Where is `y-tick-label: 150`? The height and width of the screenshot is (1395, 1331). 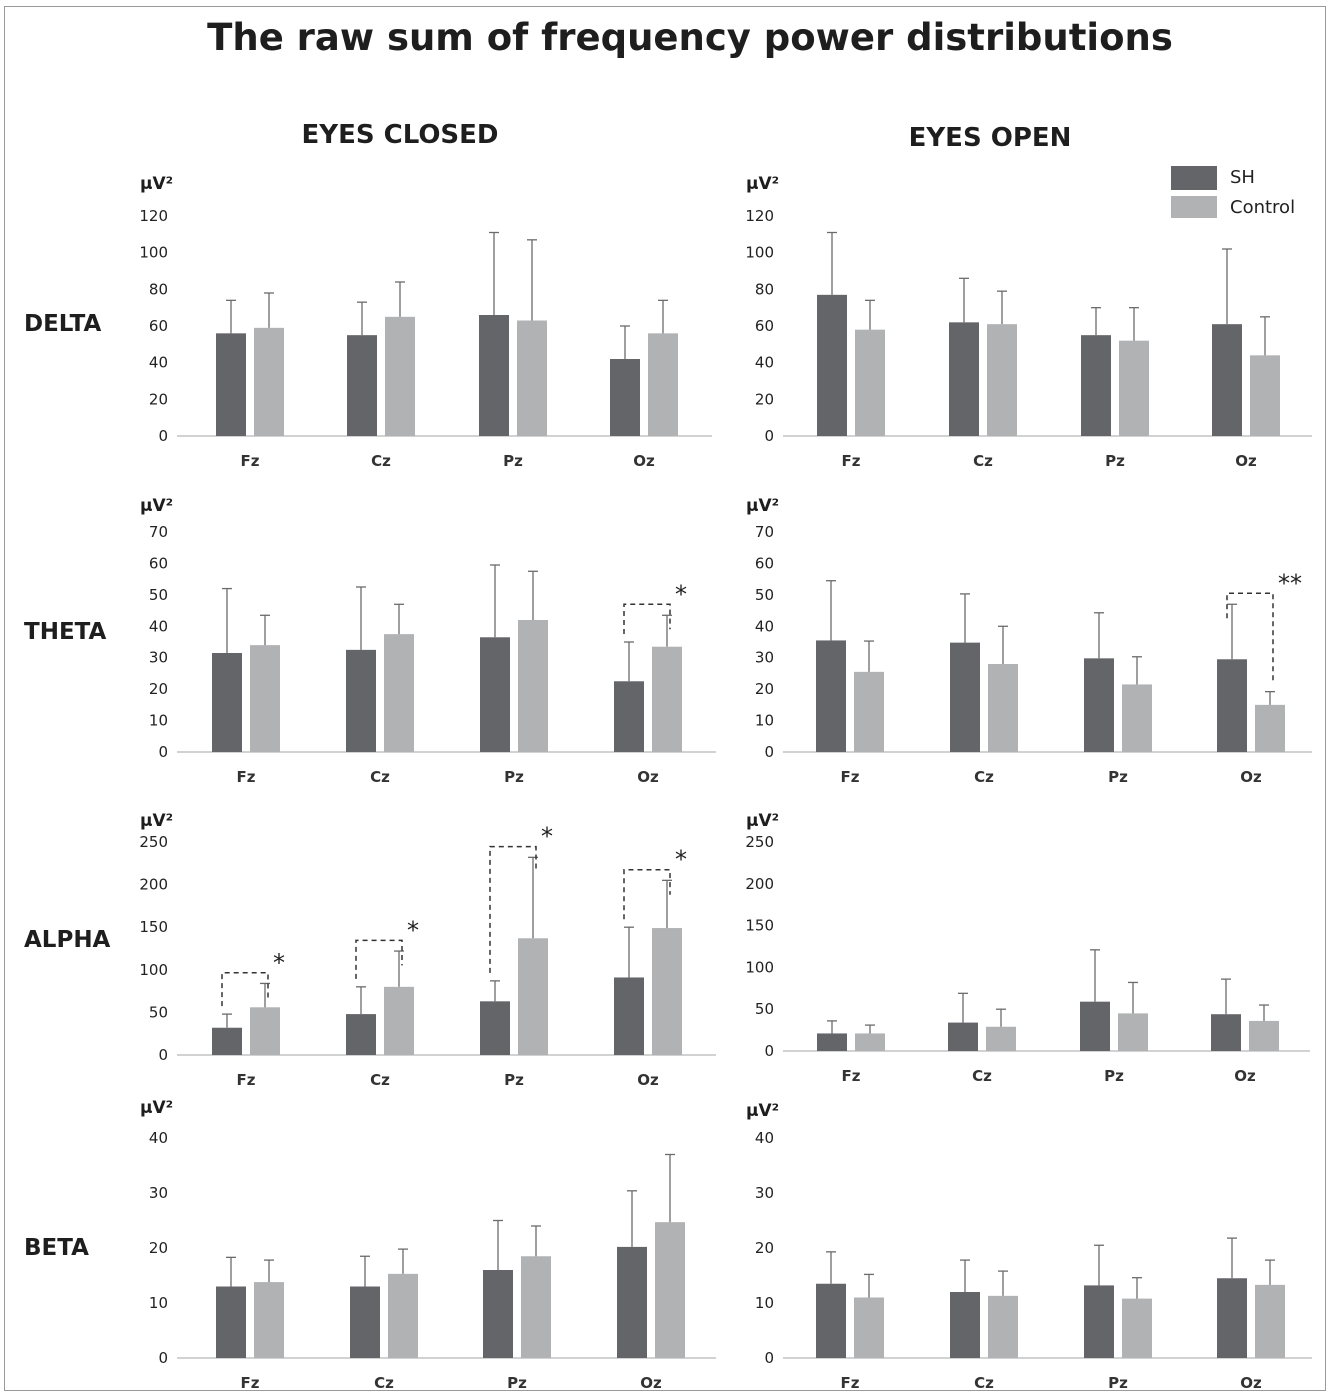 y-tick-label: 150 is located at coordinates (153, 927).